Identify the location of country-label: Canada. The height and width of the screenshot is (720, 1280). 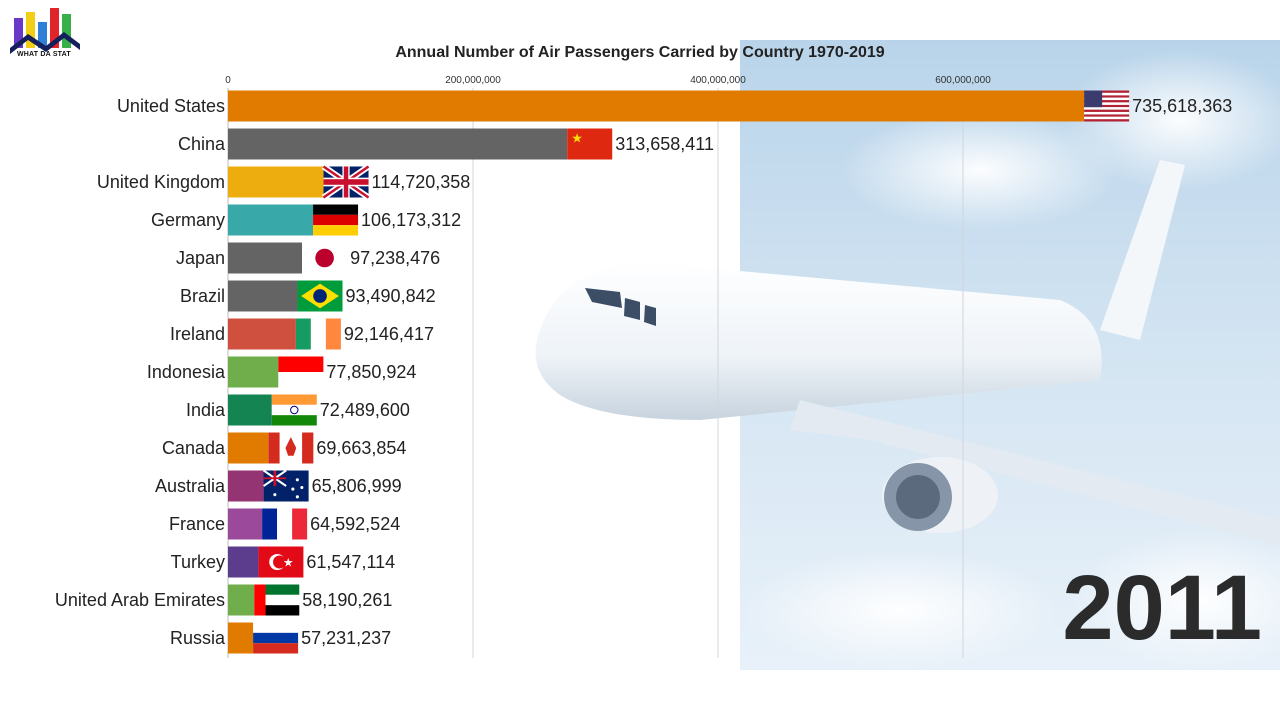
(194, 448).